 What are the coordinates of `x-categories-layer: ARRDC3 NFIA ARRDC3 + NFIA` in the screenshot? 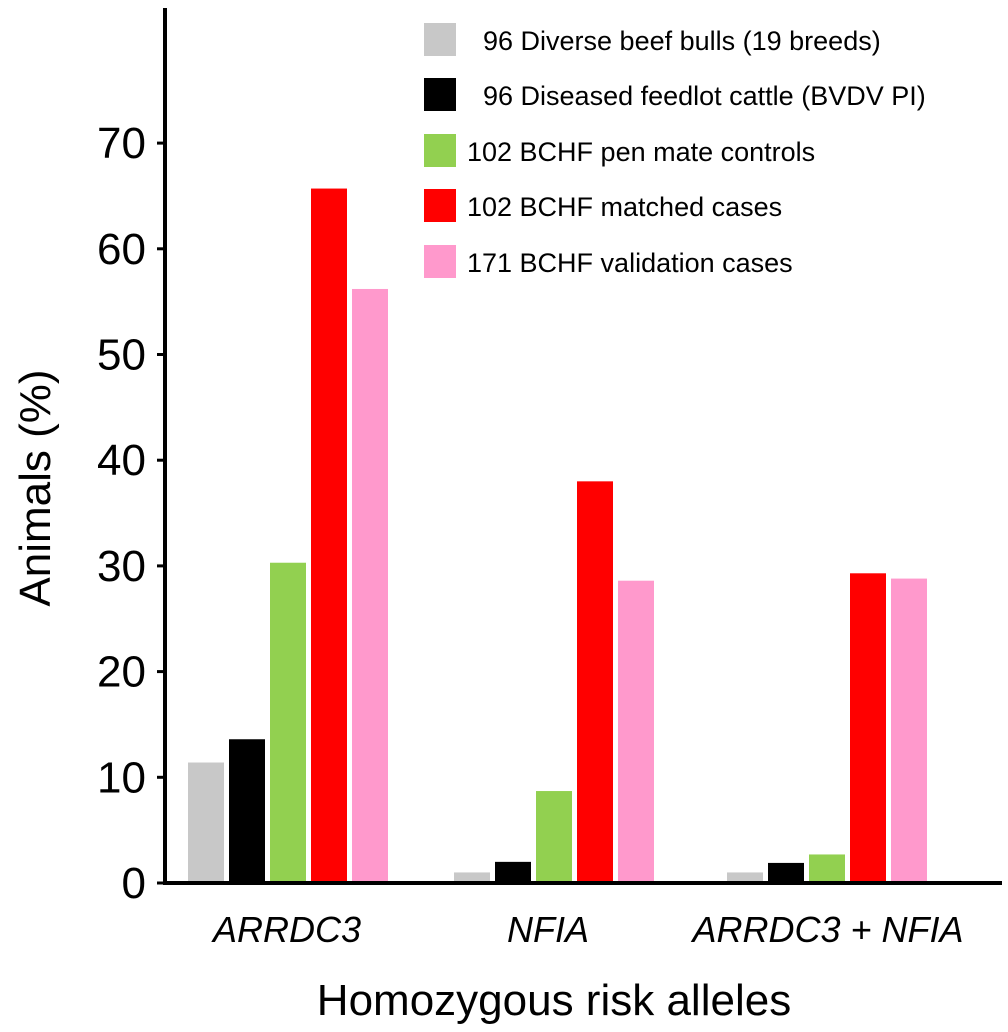 It's located at (587, 929).